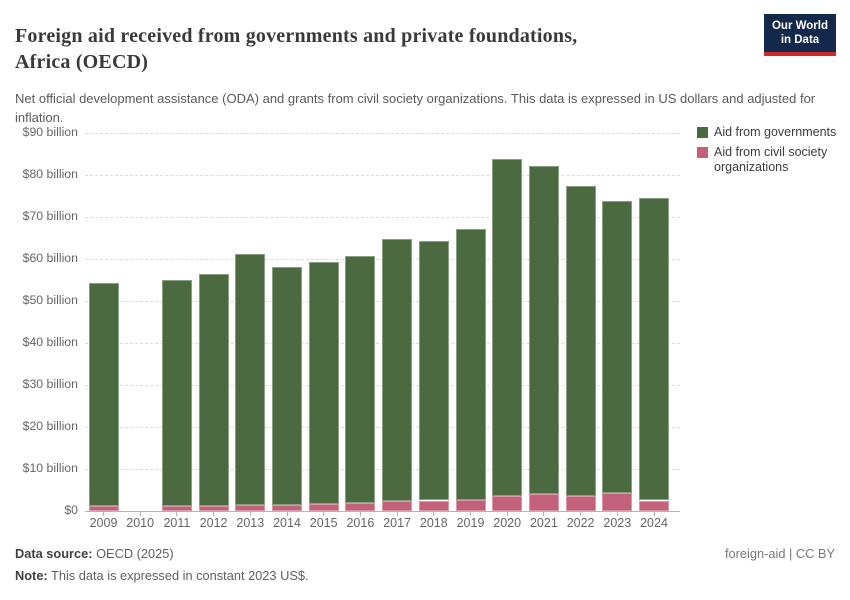  Describe the element at coordinates (581, 514) in the screenshot. I see `x-axis-tick-2022` at that location.